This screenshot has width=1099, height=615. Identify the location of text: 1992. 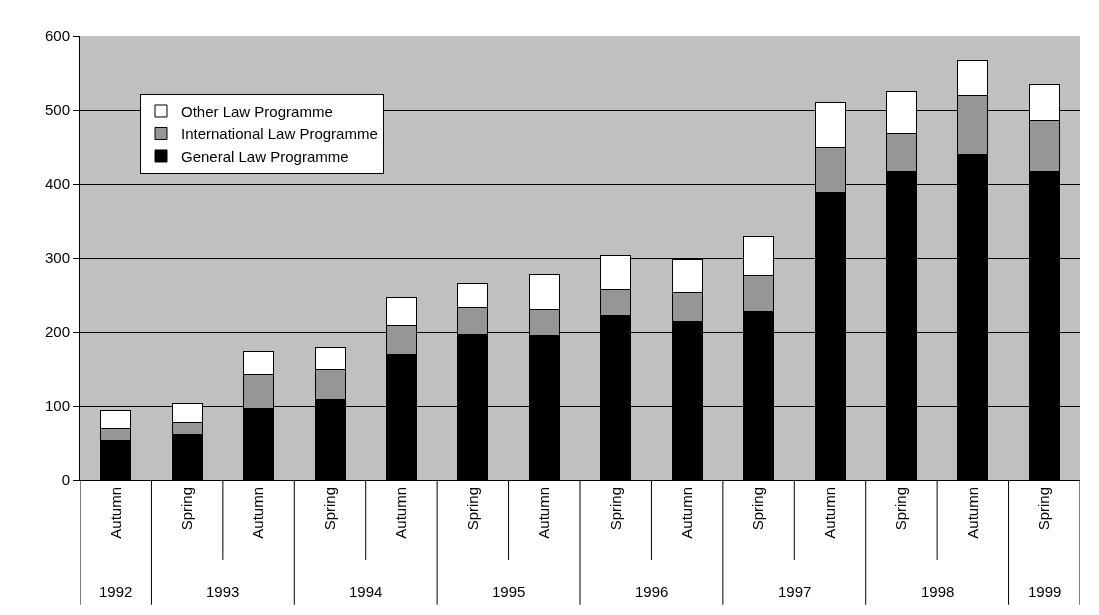
(116, 591).